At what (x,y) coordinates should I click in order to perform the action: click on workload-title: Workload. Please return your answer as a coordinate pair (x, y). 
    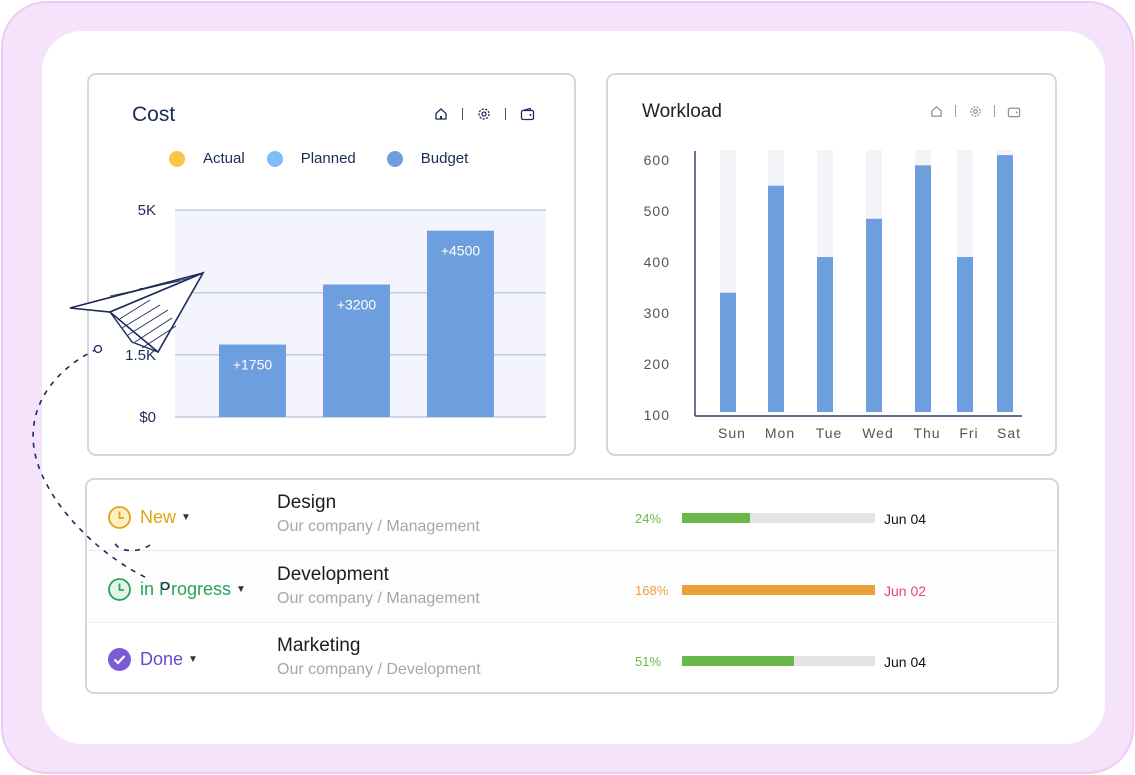
    Looking at the image, I should click on (682, 111).